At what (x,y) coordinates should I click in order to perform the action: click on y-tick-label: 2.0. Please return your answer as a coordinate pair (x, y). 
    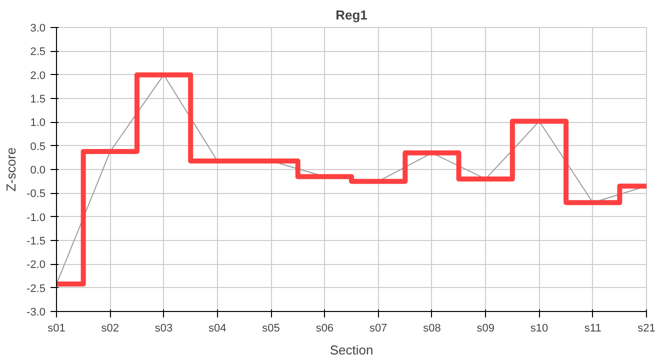
    Looking at the image, I should click on (38, 76).